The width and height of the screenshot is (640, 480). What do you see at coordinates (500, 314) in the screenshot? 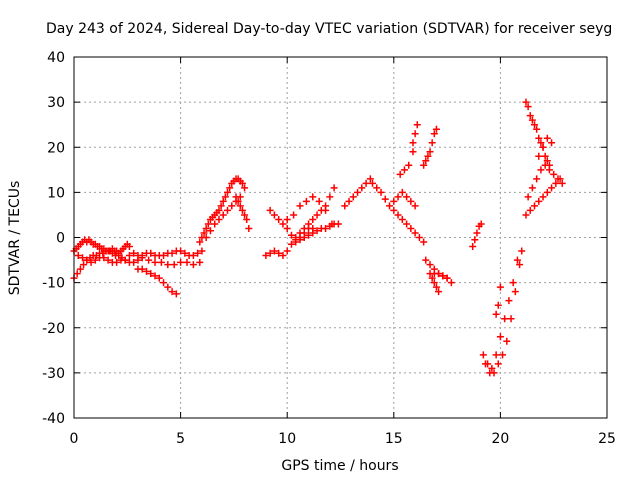
I see `series-sat-y` at bounding box center [500, 314].